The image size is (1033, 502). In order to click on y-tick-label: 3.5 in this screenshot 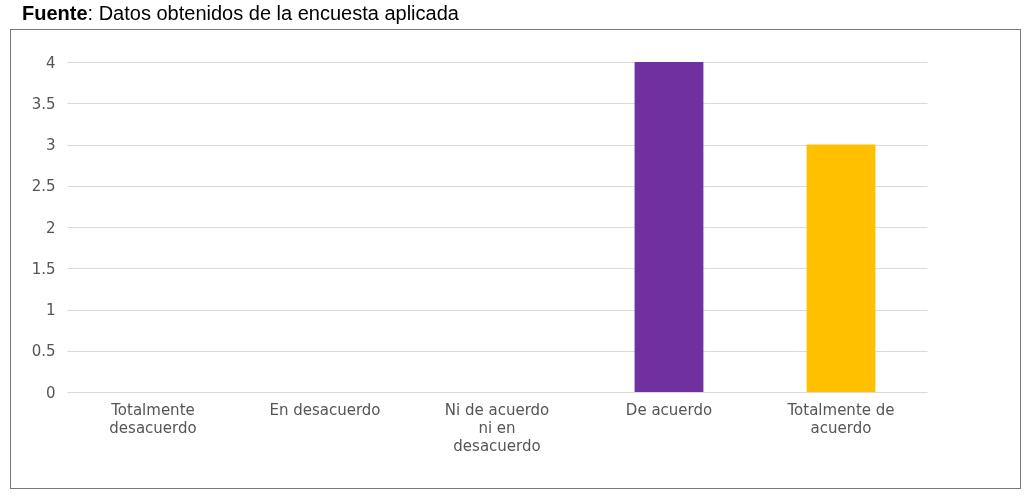, I will do `click(43, 103)`.